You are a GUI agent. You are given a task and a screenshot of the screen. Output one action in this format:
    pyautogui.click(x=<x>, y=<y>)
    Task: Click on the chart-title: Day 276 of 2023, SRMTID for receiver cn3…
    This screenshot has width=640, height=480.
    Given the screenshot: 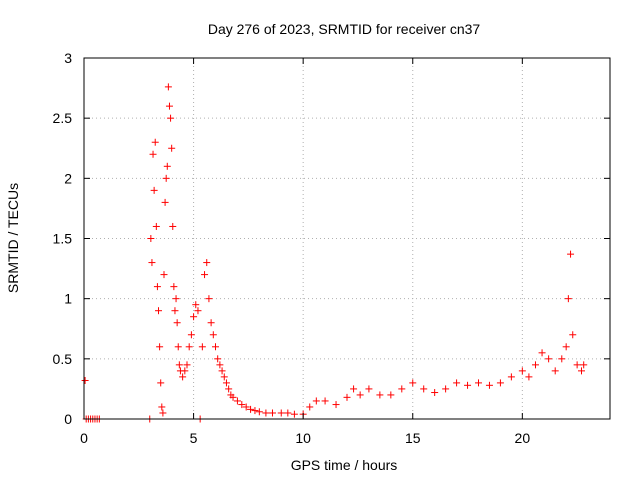 What is the action you would take?
    pyautogui.click(x=344, y=29)
    